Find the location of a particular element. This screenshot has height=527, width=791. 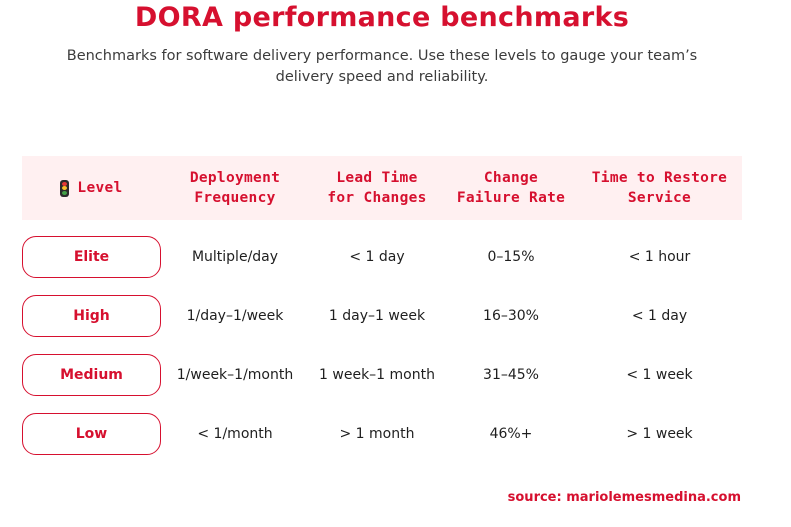

cell-time-to-restore: > 1 week is located at coordinates (659, 434).